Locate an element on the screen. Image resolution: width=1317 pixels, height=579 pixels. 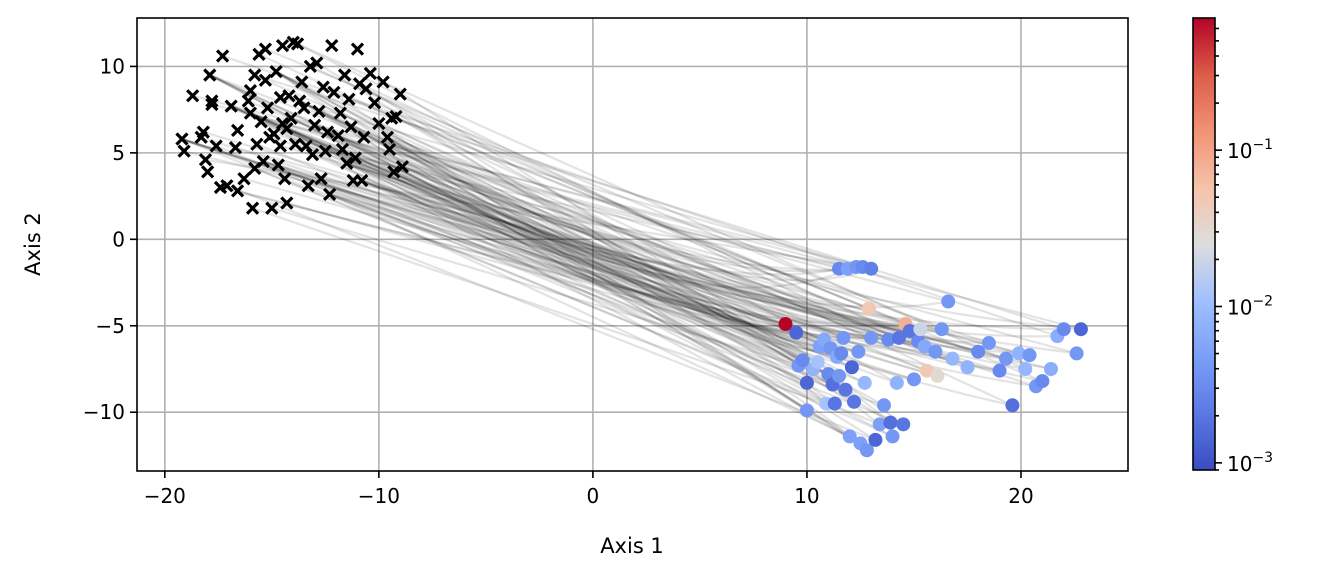
x-axis-label: Axis 1 is located at coordinates (632, 546).